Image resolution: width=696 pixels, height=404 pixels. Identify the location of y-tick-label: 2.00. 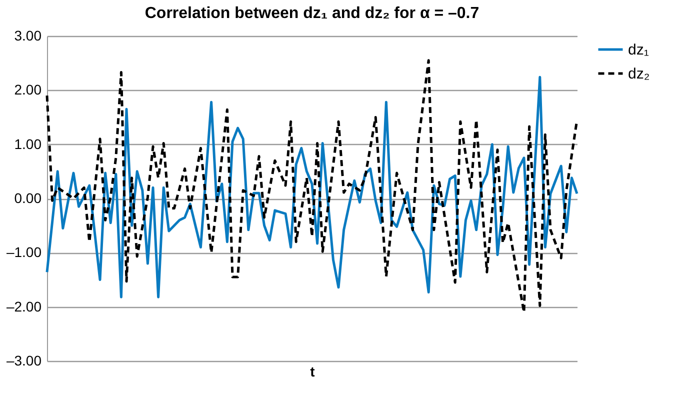
(28, 90).